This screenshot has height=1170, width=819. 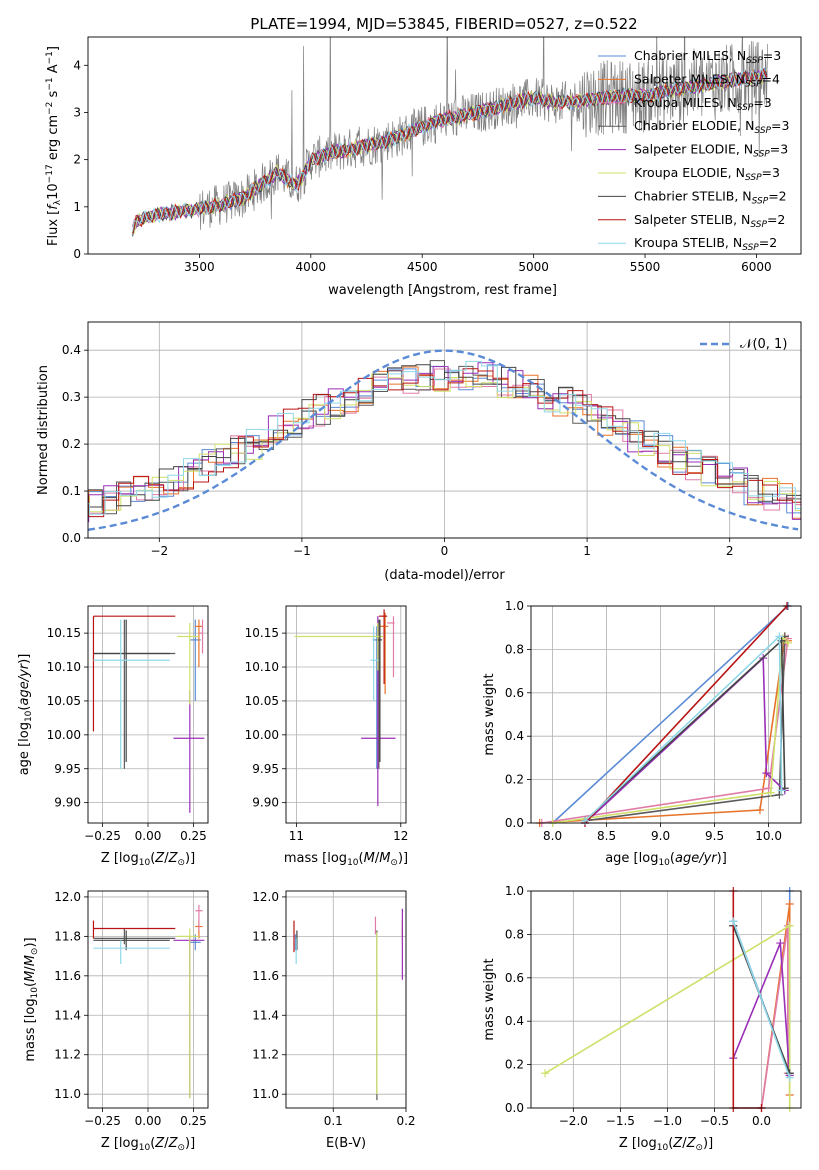 What do you see at coordinates (346, 1143) in the screenshot?
I see `x-axis-label: E(B-V)` at bounding box center [346, 1143].